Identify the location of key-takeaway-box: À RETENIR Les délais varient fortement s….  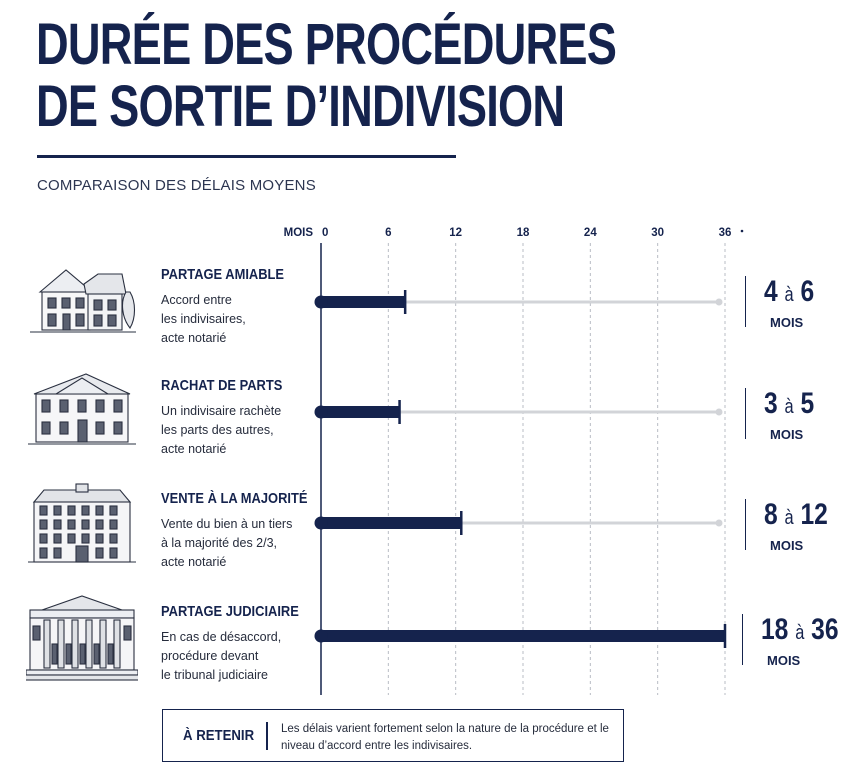
(393, 735).